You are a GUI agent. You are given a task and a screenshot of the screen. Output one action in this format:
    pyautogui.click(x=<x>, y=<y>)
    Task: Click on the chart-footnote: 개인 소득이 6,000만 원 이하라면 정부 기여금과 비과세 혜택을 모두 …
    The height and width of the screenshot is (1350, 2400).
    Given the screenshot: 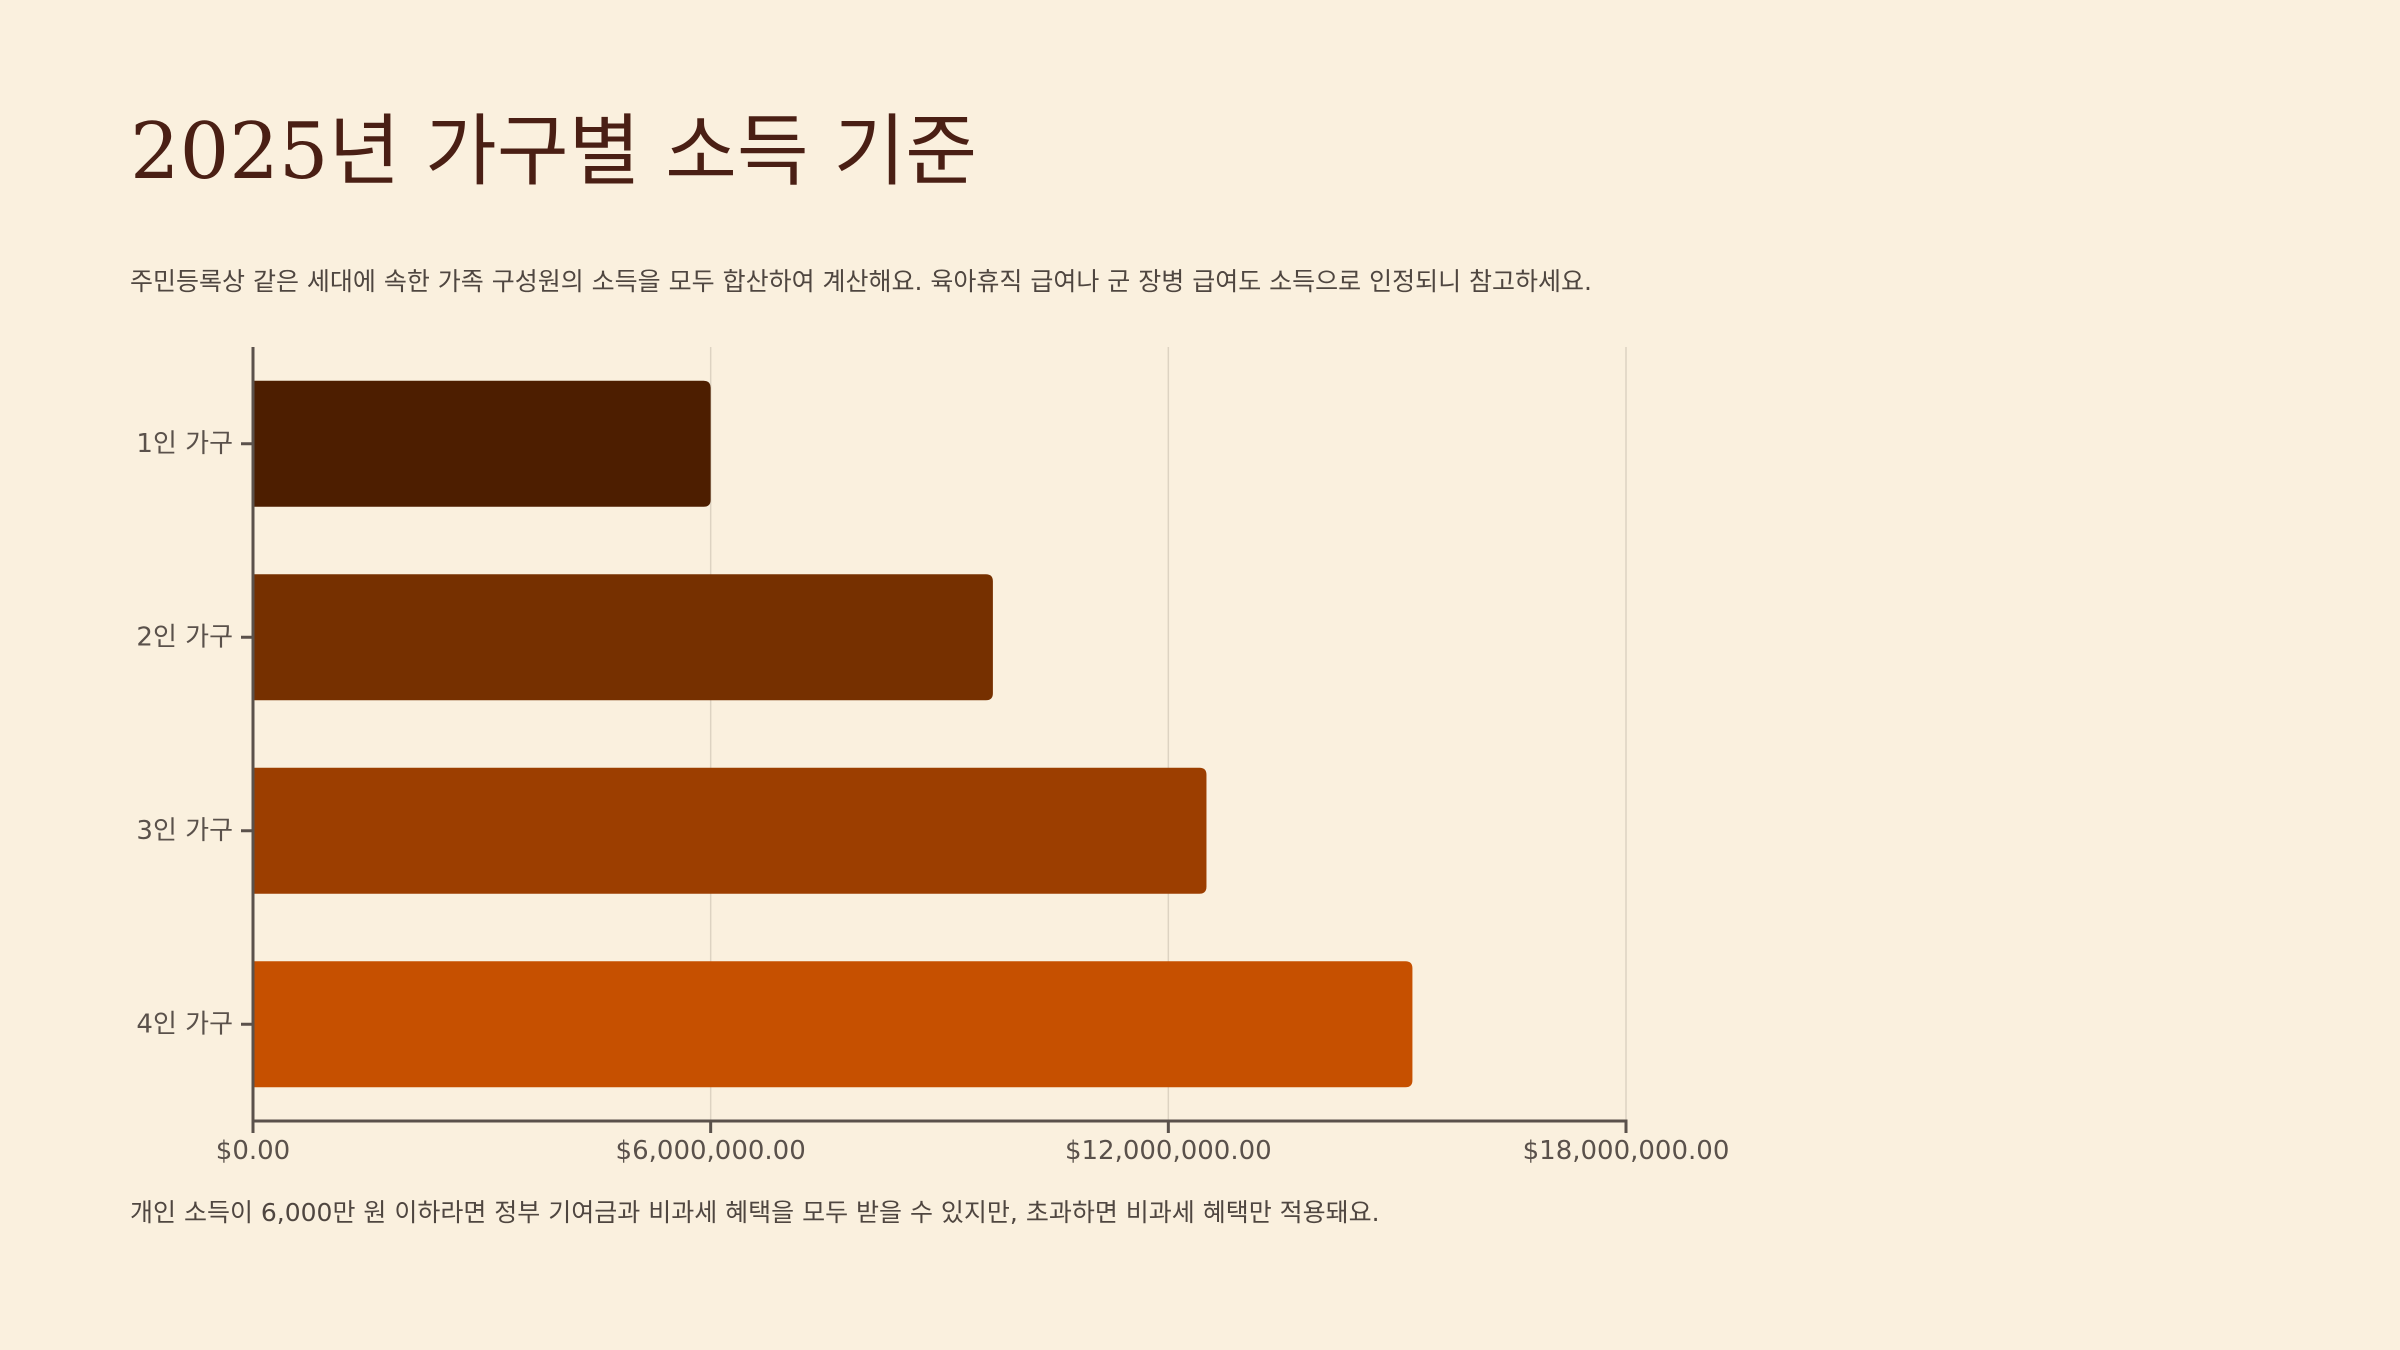 What is the action you would take?
    pyautogui.click(x=755, y=1212)
    